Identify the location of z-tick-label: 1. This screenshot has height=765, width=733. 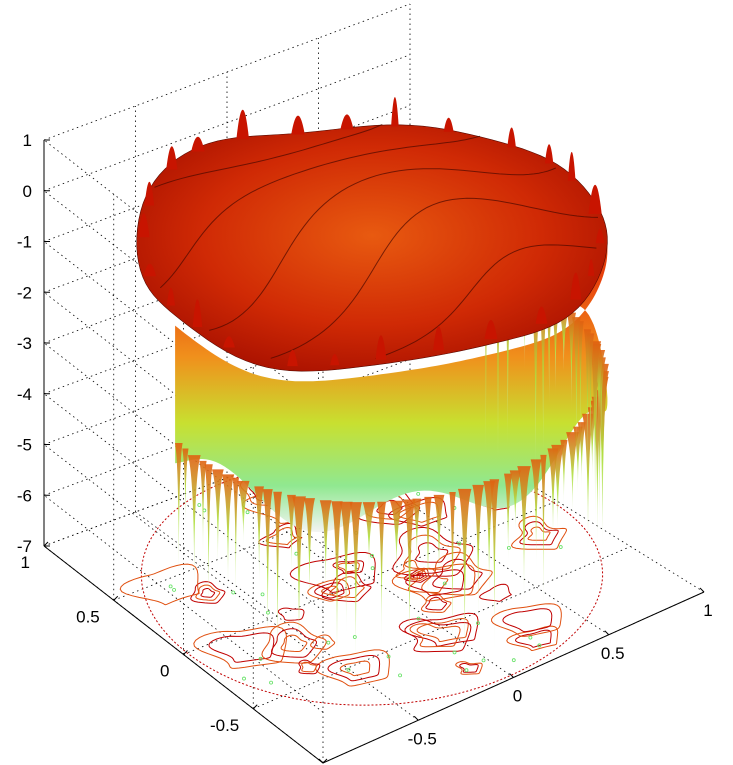
(27, 140).